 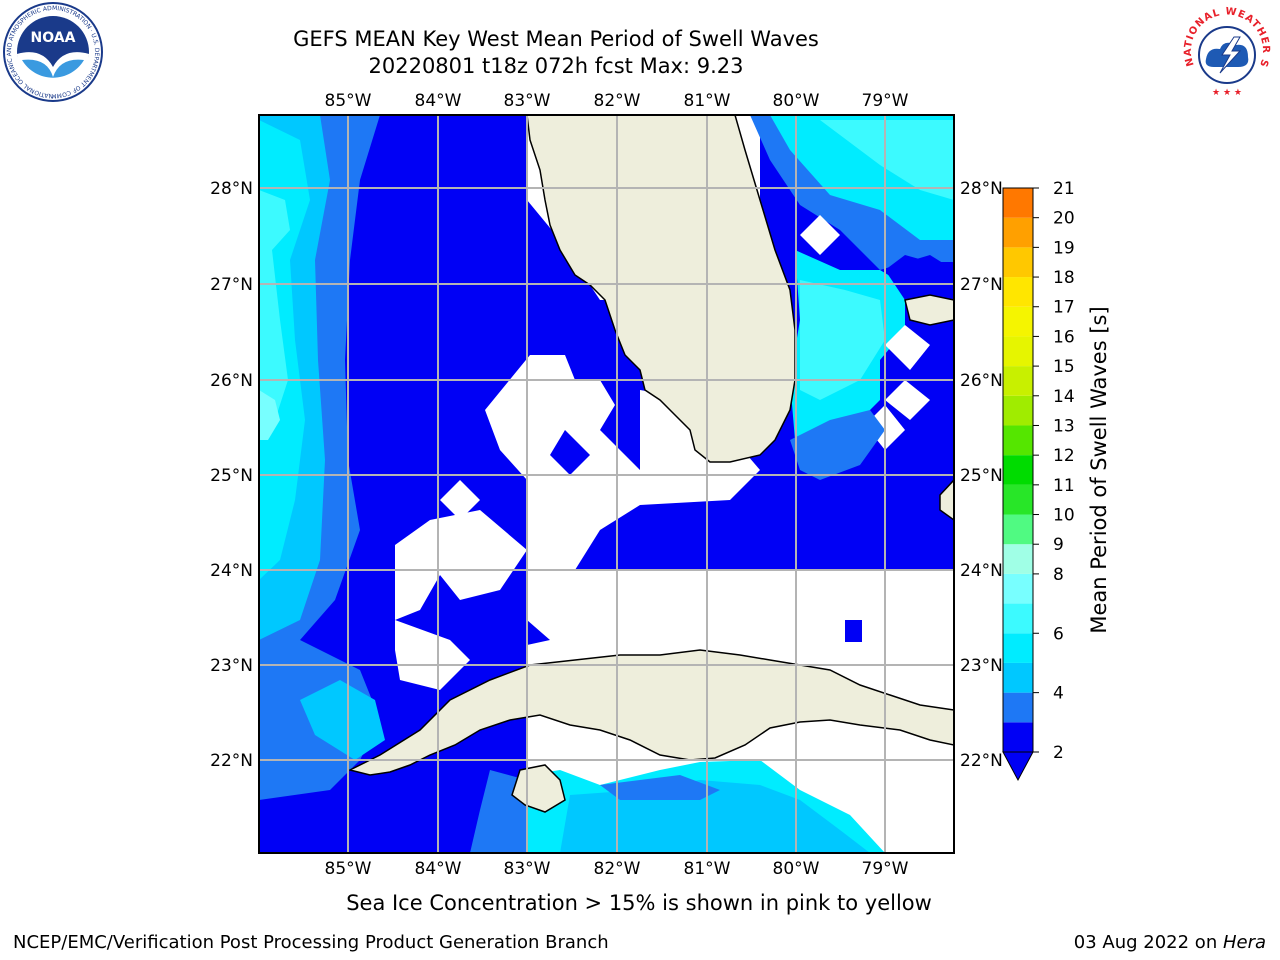 I want to click on colorbar: 21 20 19 18 17 16 15 14 13 12 11 10 9 8 6 4 2, so click(x=1038, y=480).